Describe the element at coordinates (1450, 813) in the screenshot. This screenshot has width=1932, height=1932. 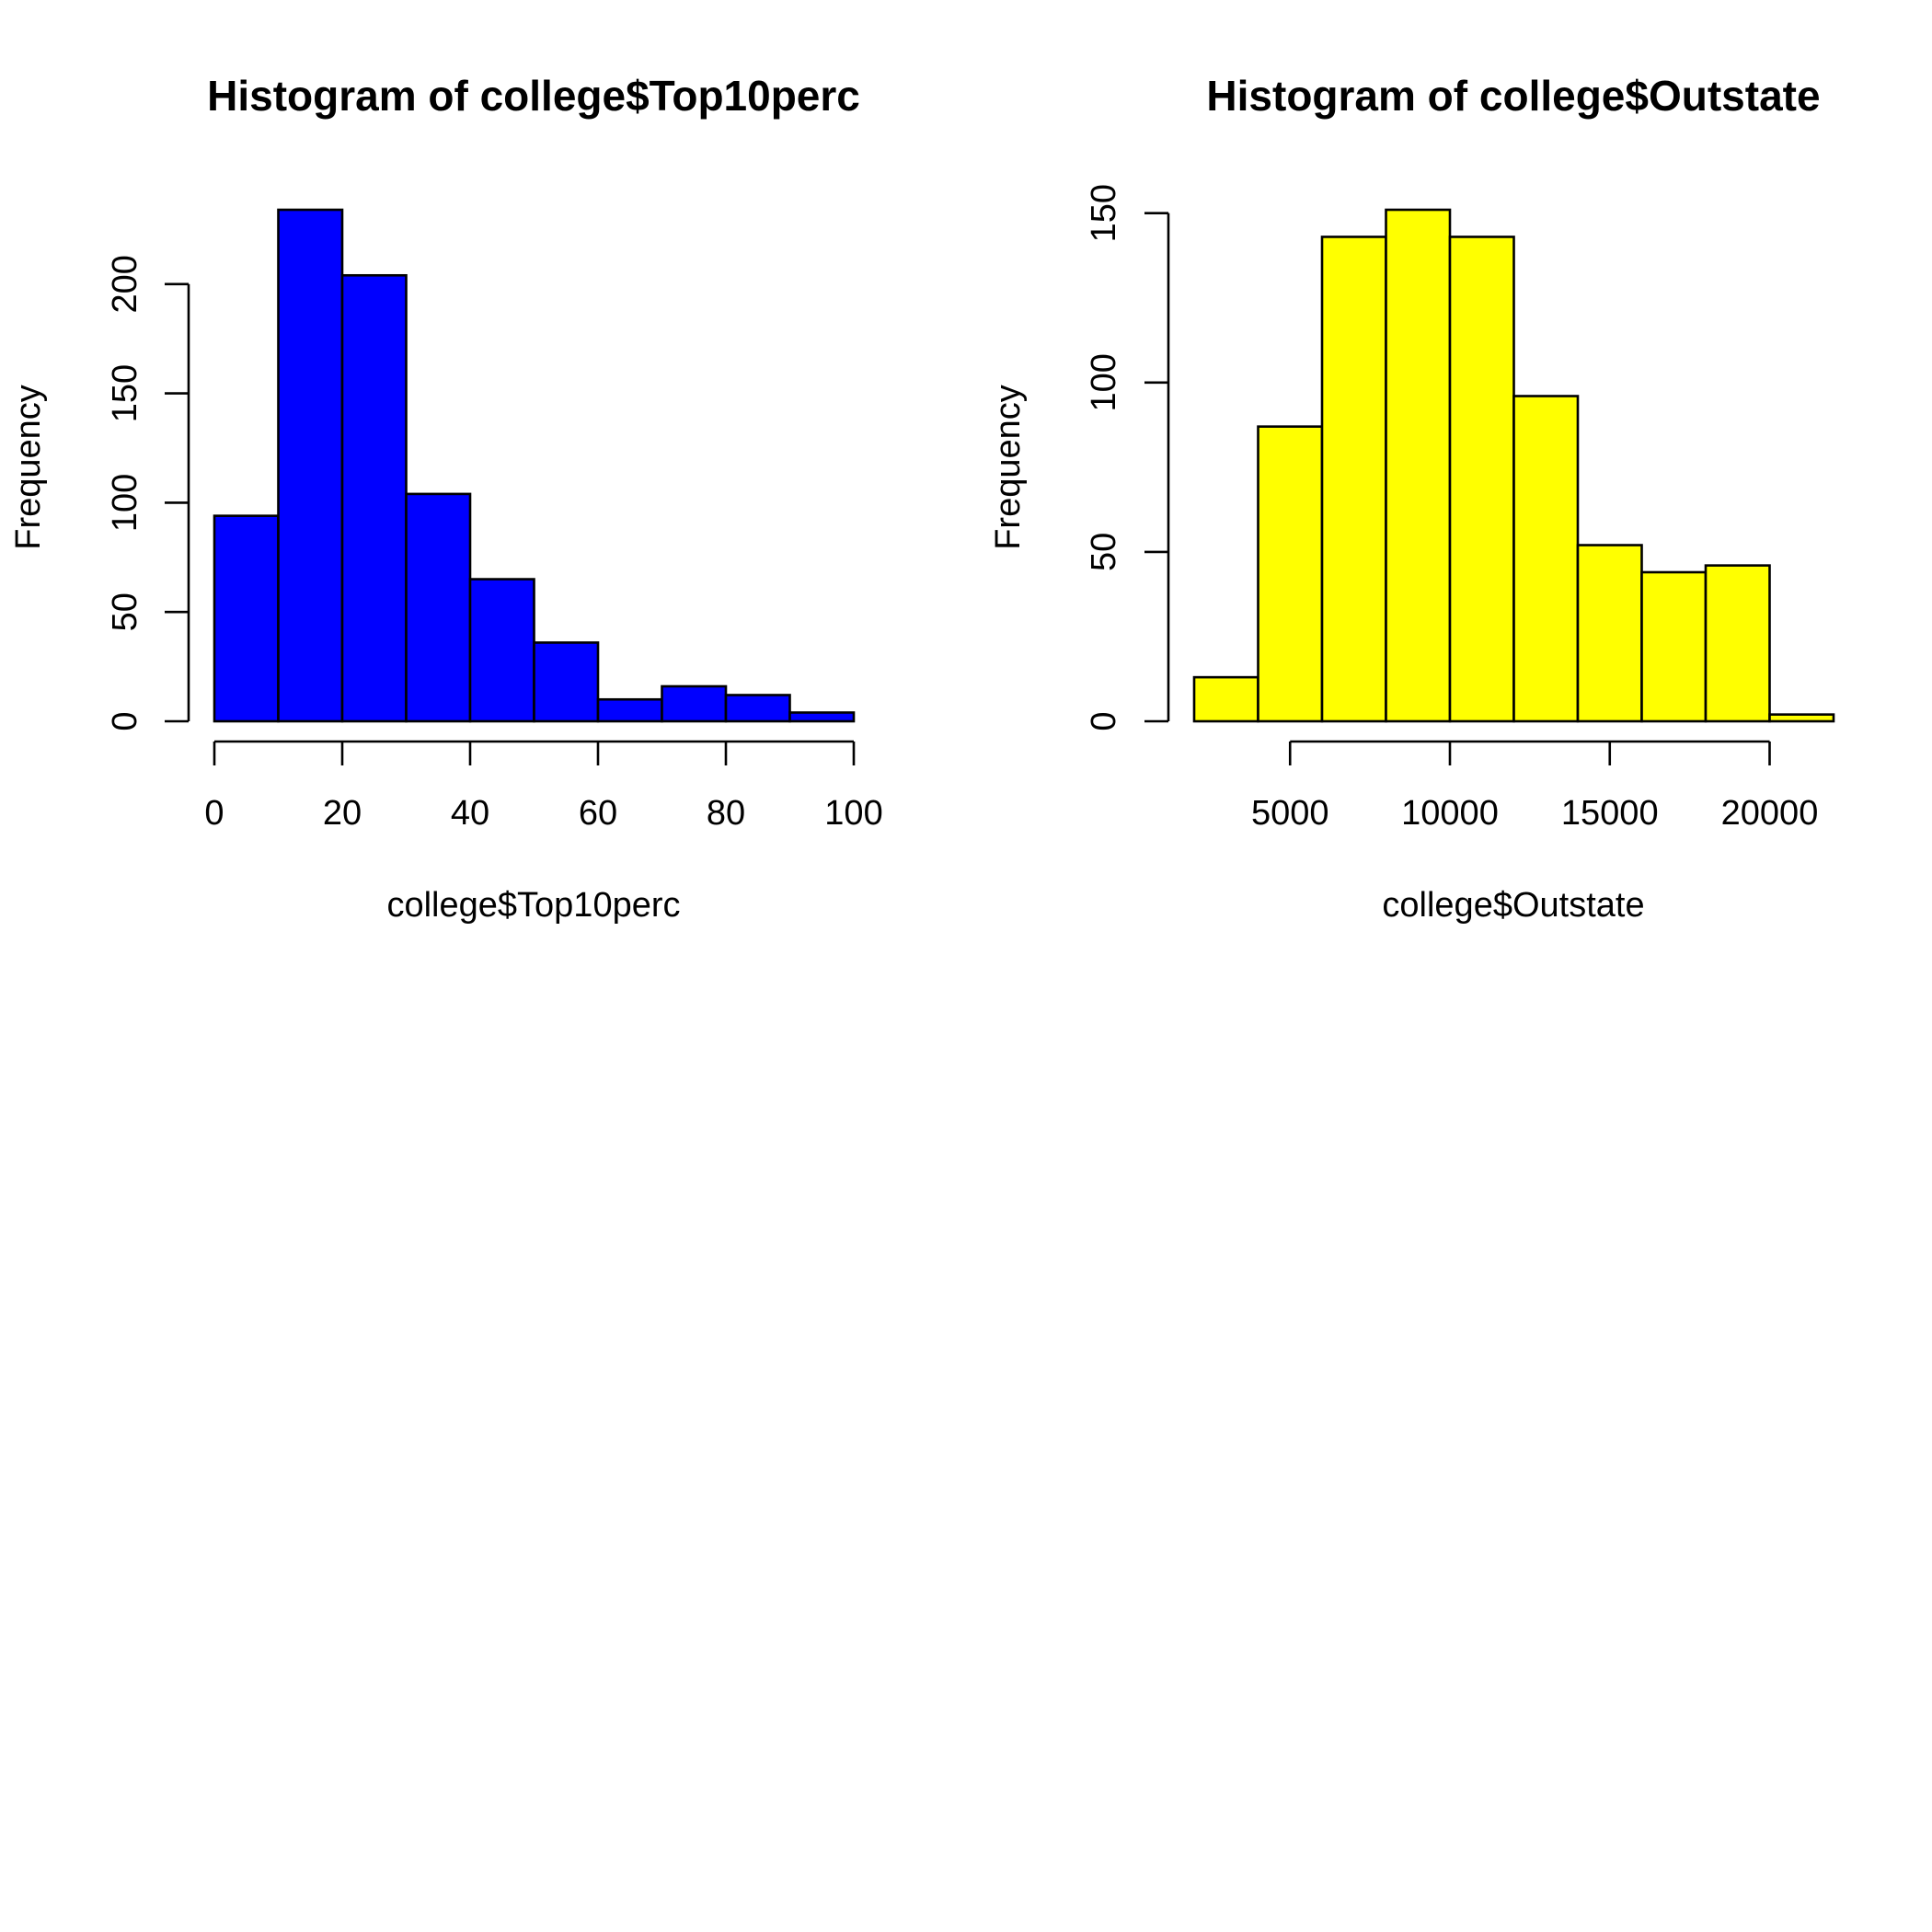
I see `x-tick-label: 10000` at that location.